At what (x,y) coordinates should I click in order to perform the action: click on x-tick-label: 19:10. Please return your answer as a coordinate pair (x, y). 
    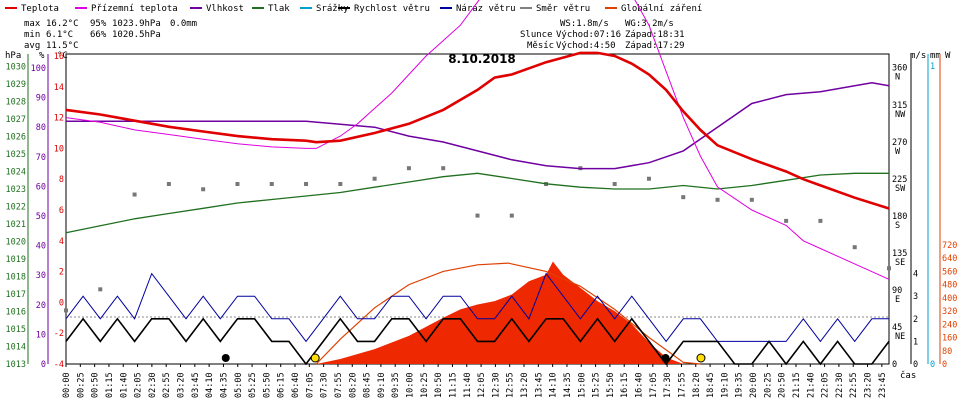
    Looking at the image, I should click on (725, 385).